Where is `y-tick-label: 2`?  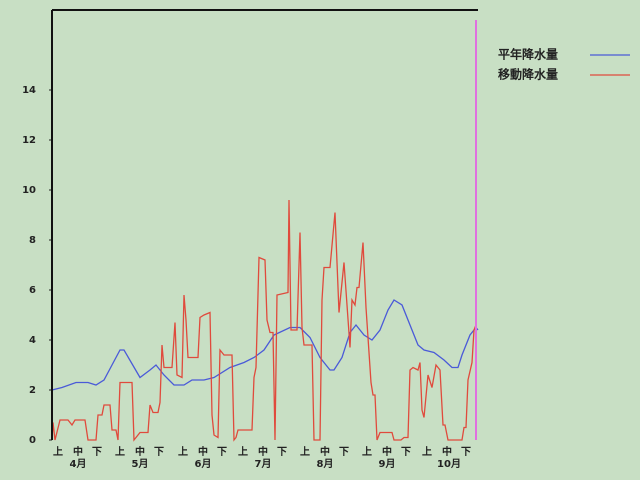
y-tick-label: 2 is located at coordinates (32, 390).